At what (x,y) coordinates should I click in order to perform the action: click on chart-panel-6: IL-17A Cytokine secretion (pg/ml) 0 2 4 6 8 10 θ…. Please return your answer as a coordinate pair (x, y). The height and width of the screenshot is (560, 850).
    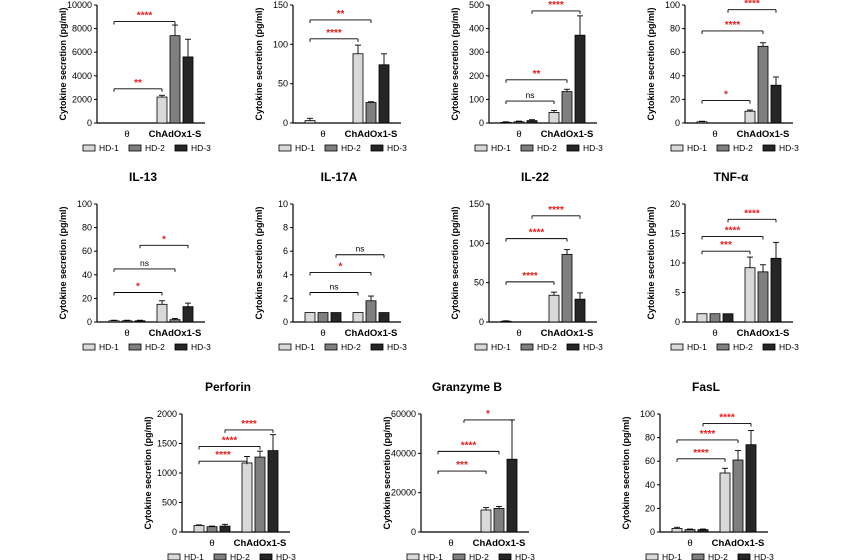
    Looking at the image, I should click on (330, 261).